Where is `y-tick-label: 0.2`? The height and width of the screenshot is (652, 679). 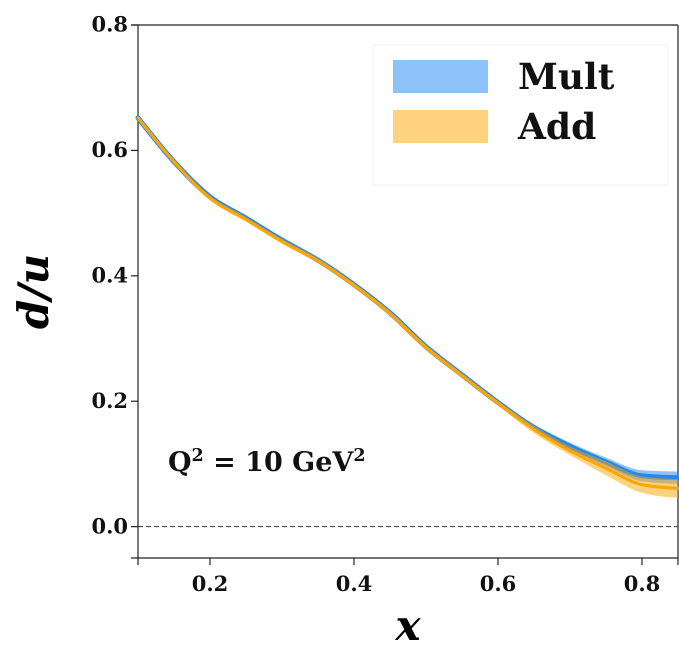 y-tick-label: 0.2 is located at coordinates (109, 400).